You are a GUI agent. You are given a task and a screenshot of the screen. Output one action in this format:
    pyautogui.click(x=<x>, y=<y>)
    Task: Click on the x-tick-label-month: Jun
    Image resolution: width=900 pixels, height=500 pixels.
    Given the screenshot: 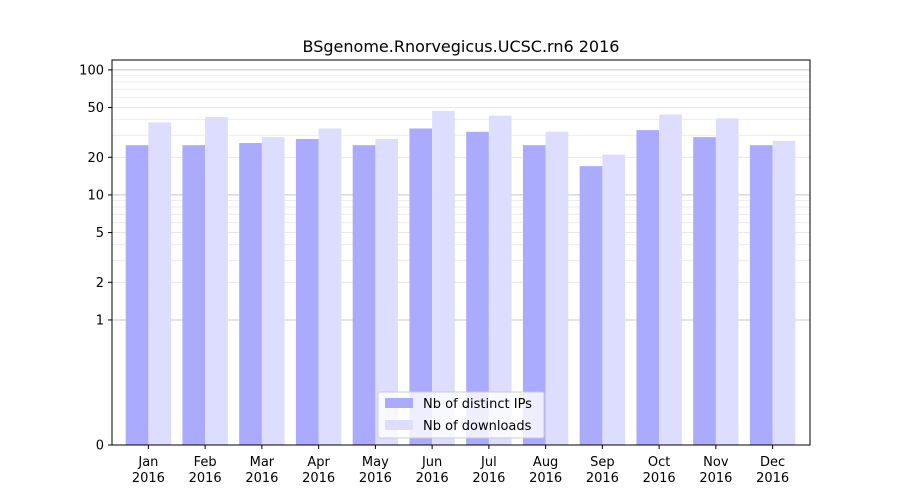 What is the action you would take?
    pyautogui.click(x=431, y=462)
    